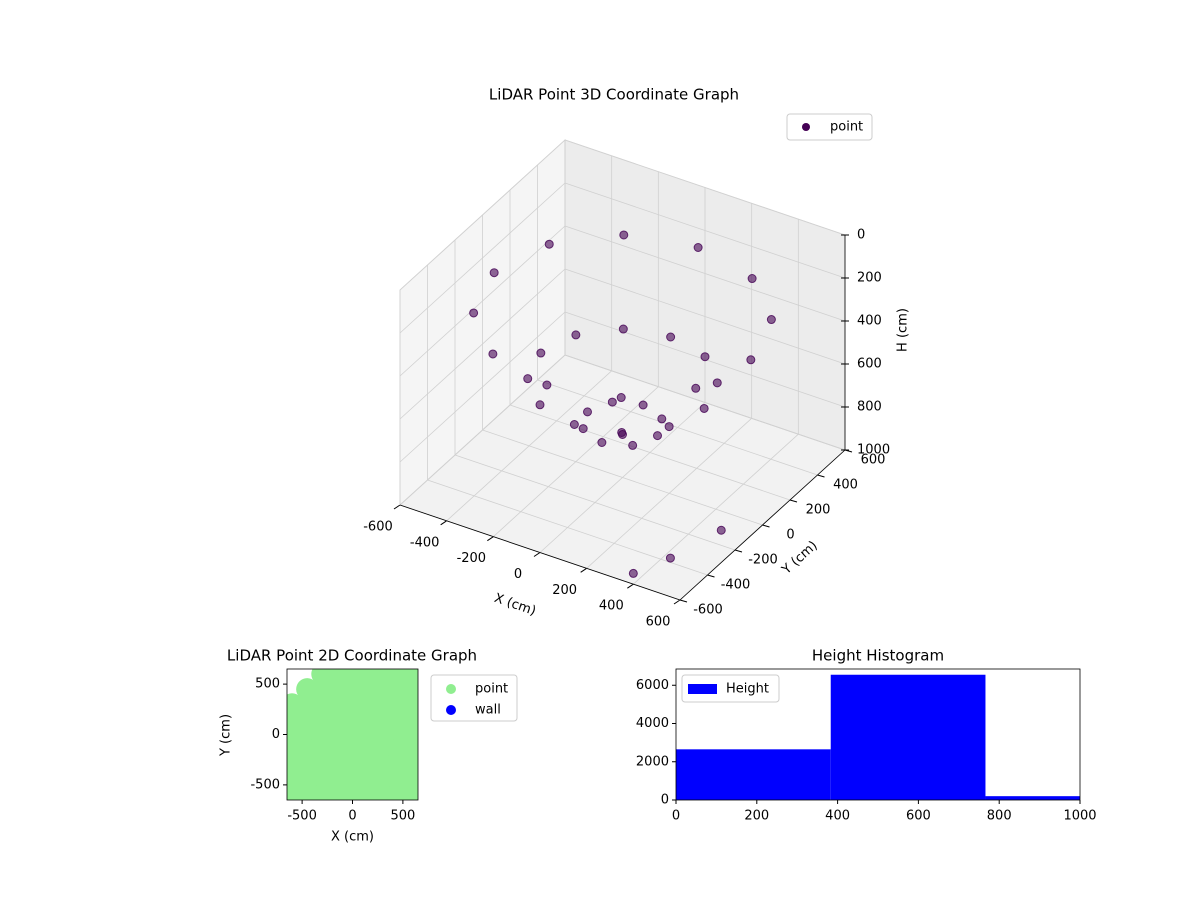 This screenshot has height=900, width=1200. What do you see at coordinates (837, 816) in the screenshot?
I see `x-tick-label: 400` at bounding box center [837, 816].